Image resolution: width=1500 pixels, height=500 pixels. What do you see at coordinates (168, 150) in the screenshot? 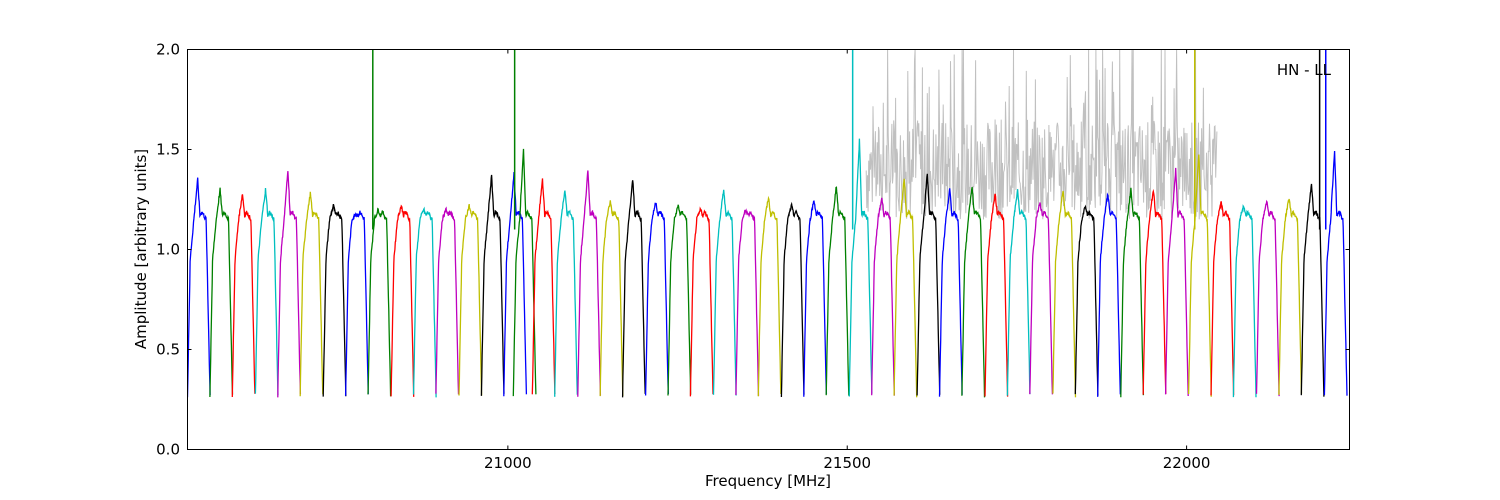
I see `y-tick-label-4: 1.5` at bounding box center [168, 150].